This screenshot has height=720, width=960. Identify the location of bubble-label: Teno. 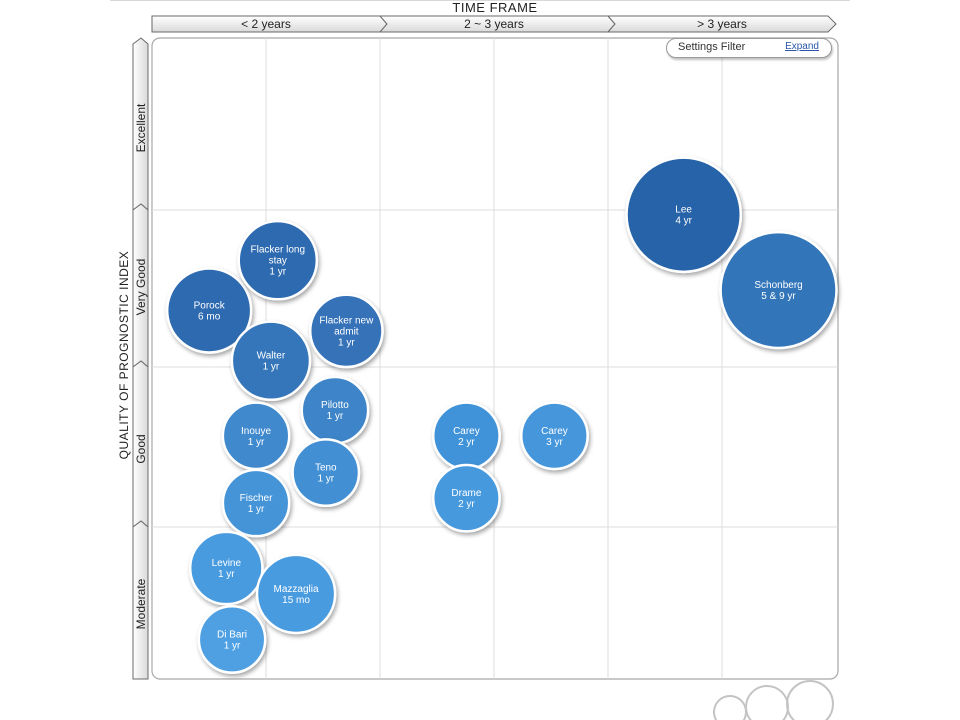
(326, 468).